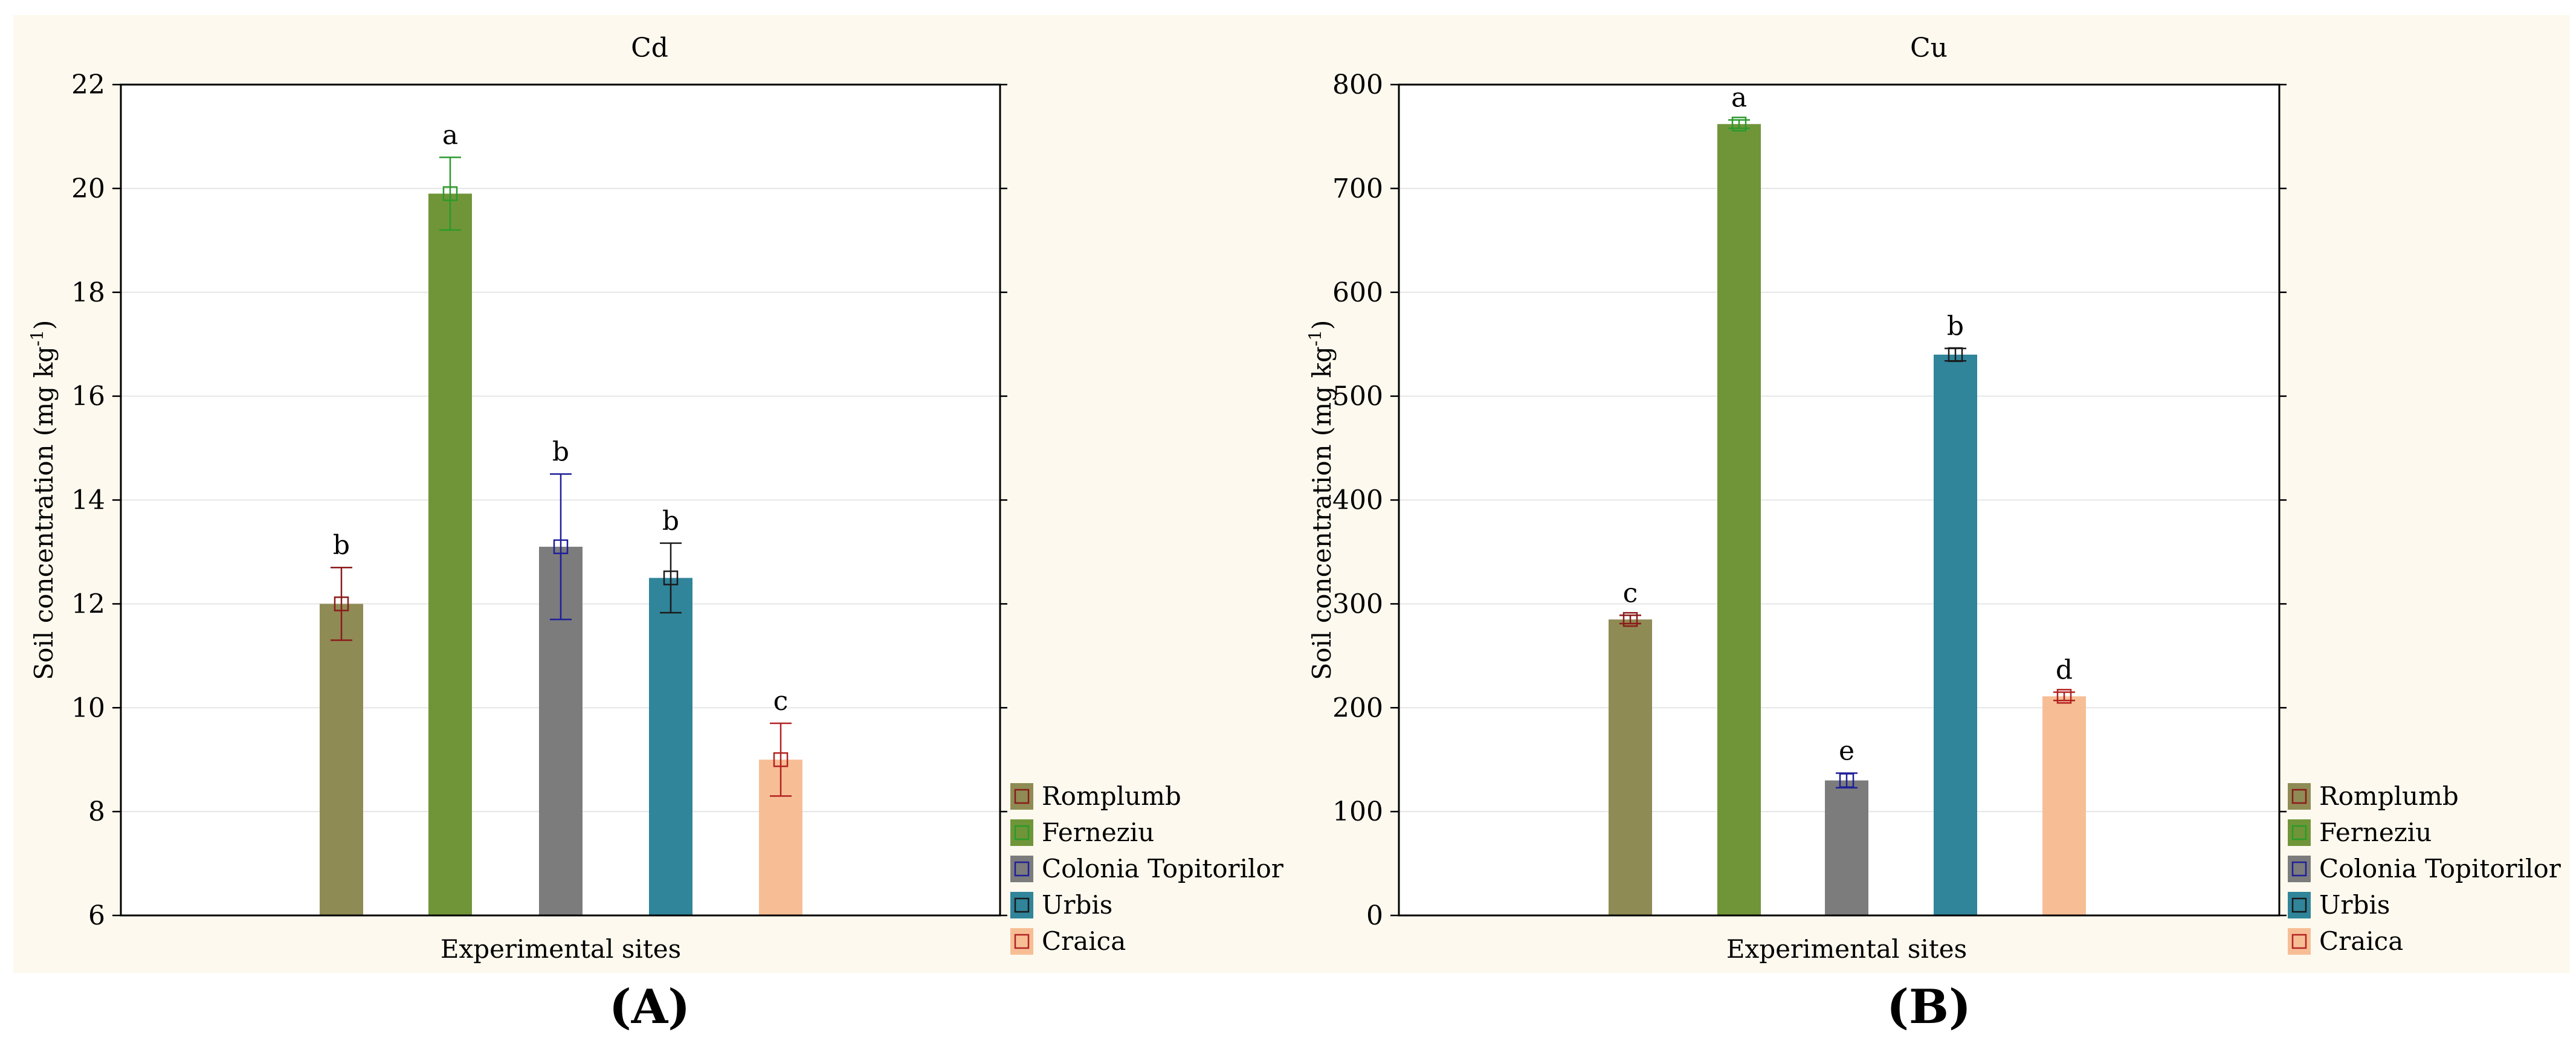 This screenshot has height=1052, width=2576. What do you see at coordinates (1358, 84) in the screenshot?
I see `y-tick-label: 800` at bounding box center [1358, 84].